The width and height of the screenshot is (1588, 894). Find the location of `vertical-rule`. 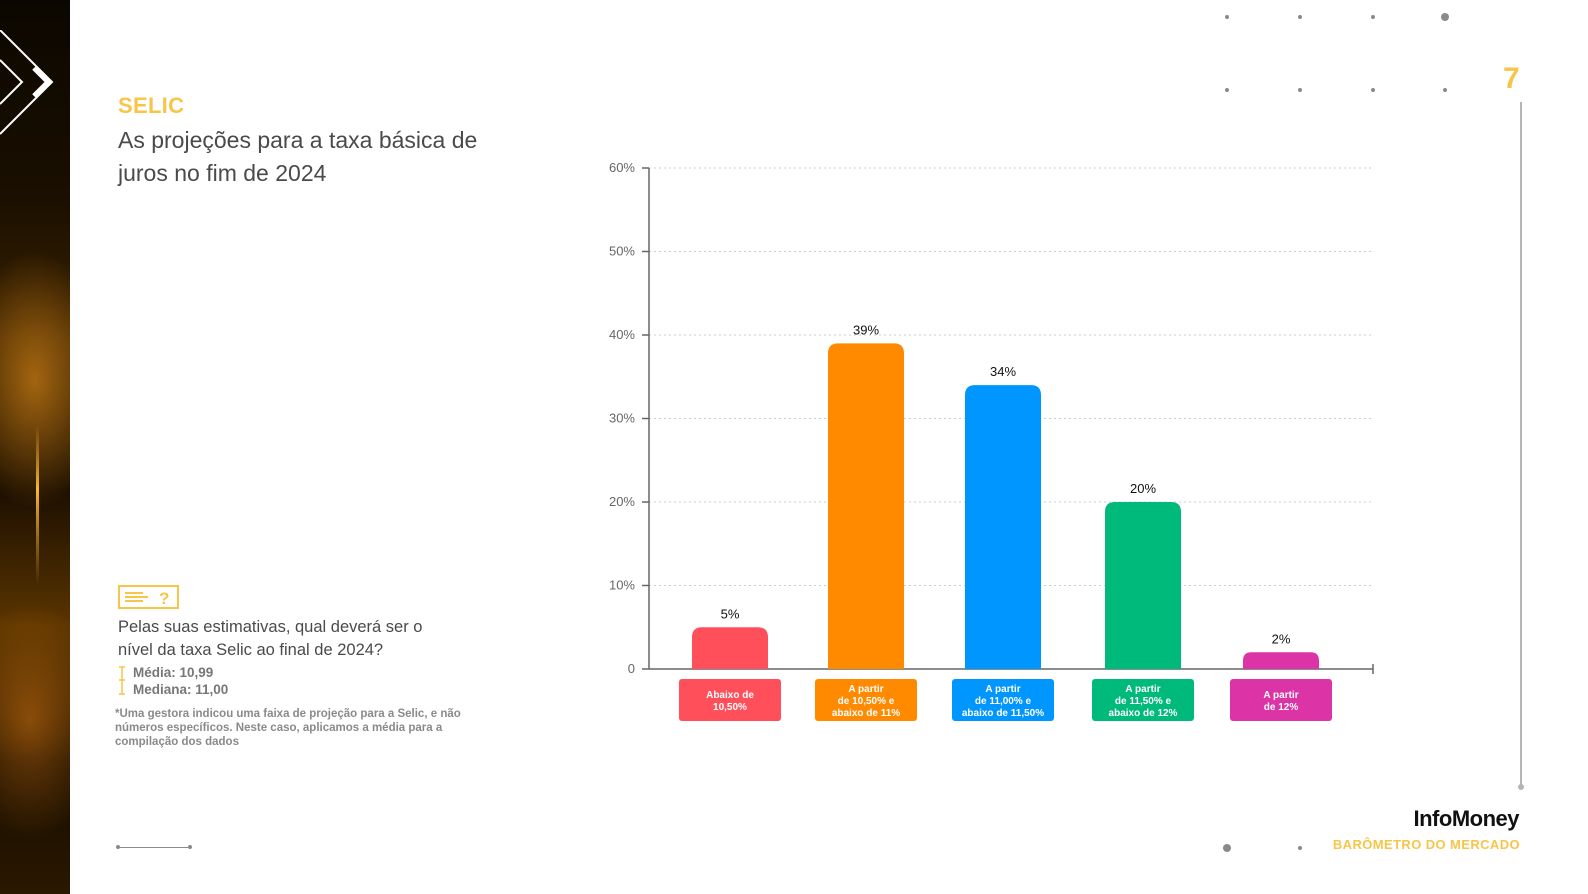

vertical-rule is located at coordinates (1521, 444).